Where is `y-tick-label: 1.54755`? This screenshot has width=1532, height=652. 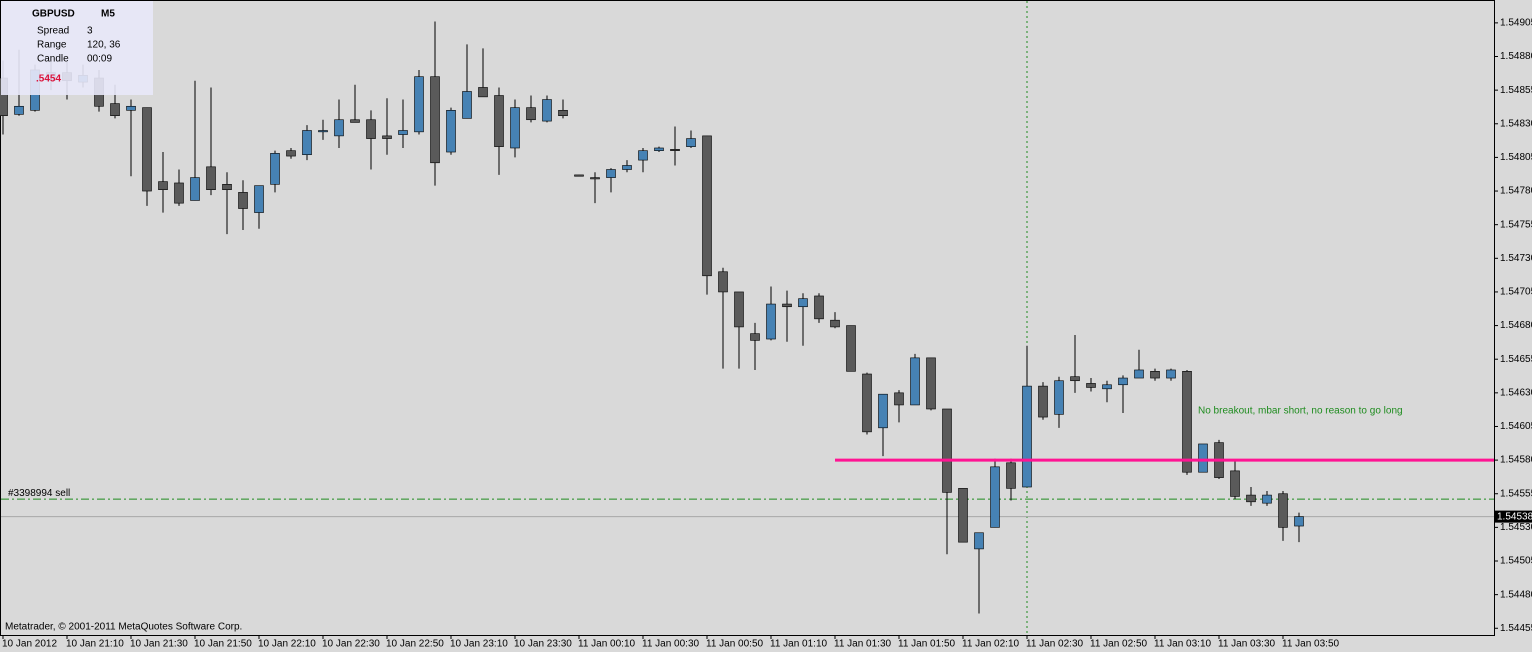
y-tick-label: 1.54755 is located at coordinates (1516, 224).